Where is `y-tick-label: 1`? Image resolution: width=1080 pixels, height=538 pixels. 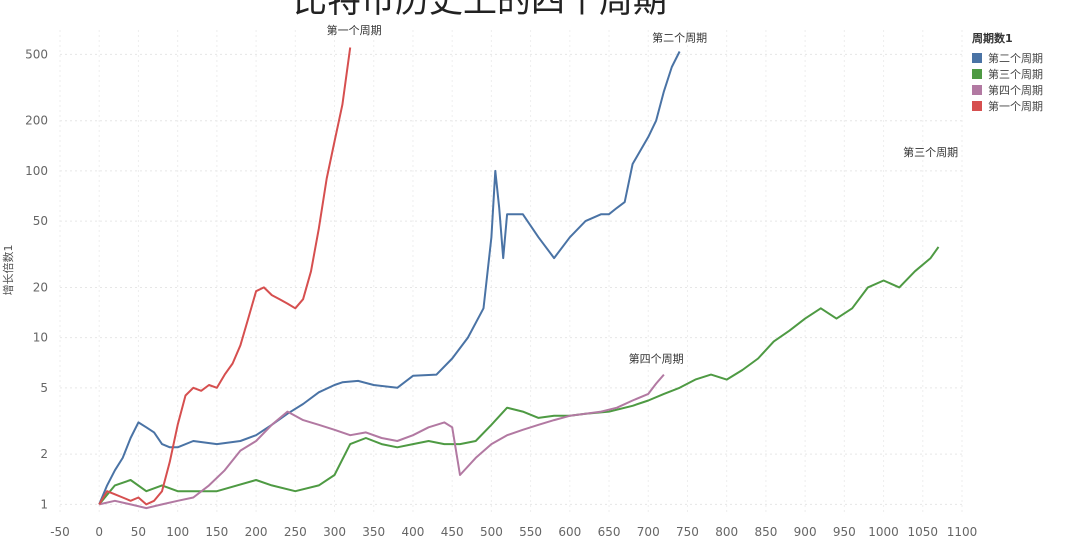 y-tick-label: 1 is located at coordinates (44, 504).